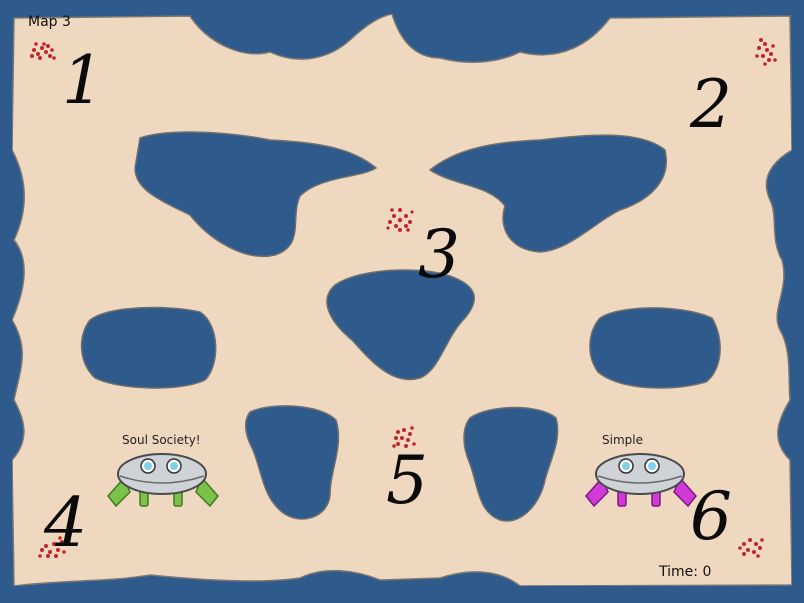 This screenshot has height=603, width=804. I want to click on spawn-number-5: 5, so click(407, 480).